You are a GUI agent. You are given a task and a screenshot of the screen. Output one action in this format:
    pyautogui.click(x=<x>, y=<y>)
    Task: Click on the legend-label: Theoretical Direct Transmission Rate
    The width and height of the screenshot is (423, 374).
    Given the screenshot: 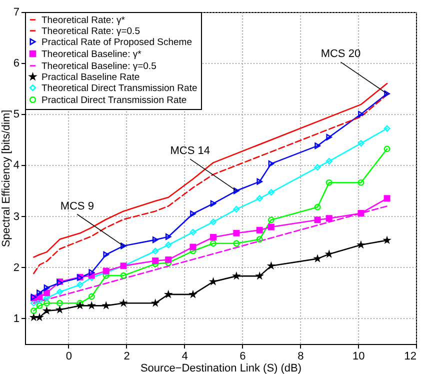 What is the action you would take?
    pyautogui.click(x=120, y=88)
    